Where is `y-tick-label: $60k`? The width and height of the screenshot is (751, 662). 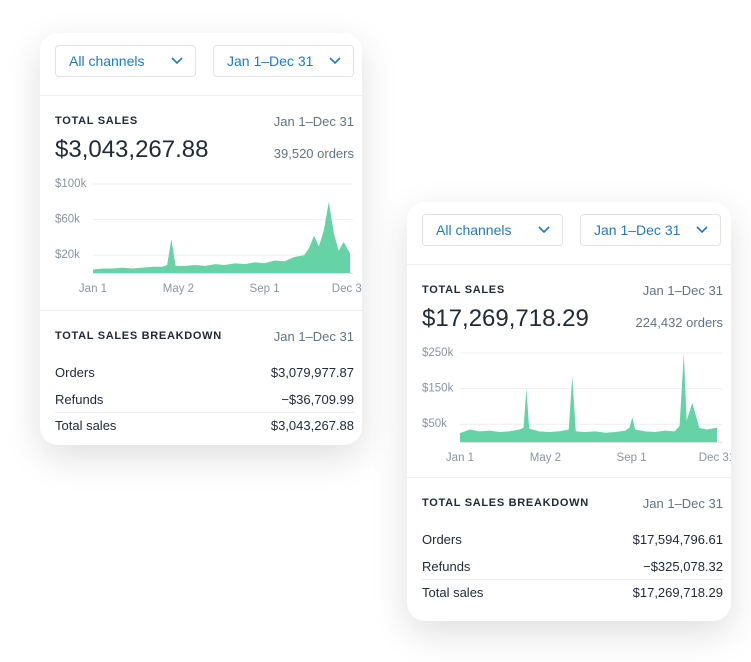
y-tick-label: $60k is located at coordinates (67, 220).